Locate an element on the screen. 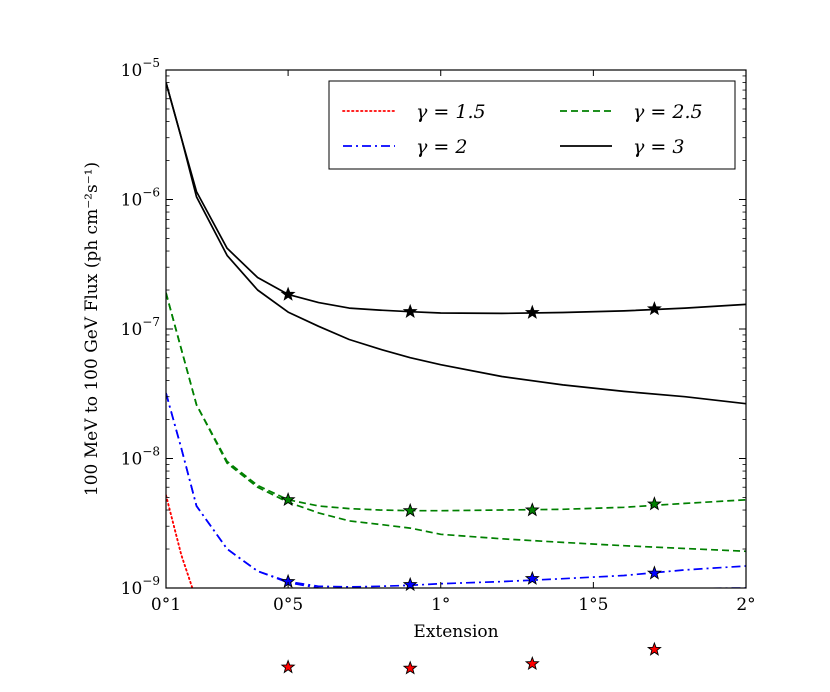 The width and height of the screenshot is (830, 692). y-tick-label: 10⁻⁷ is located at coordinates (140, 327).